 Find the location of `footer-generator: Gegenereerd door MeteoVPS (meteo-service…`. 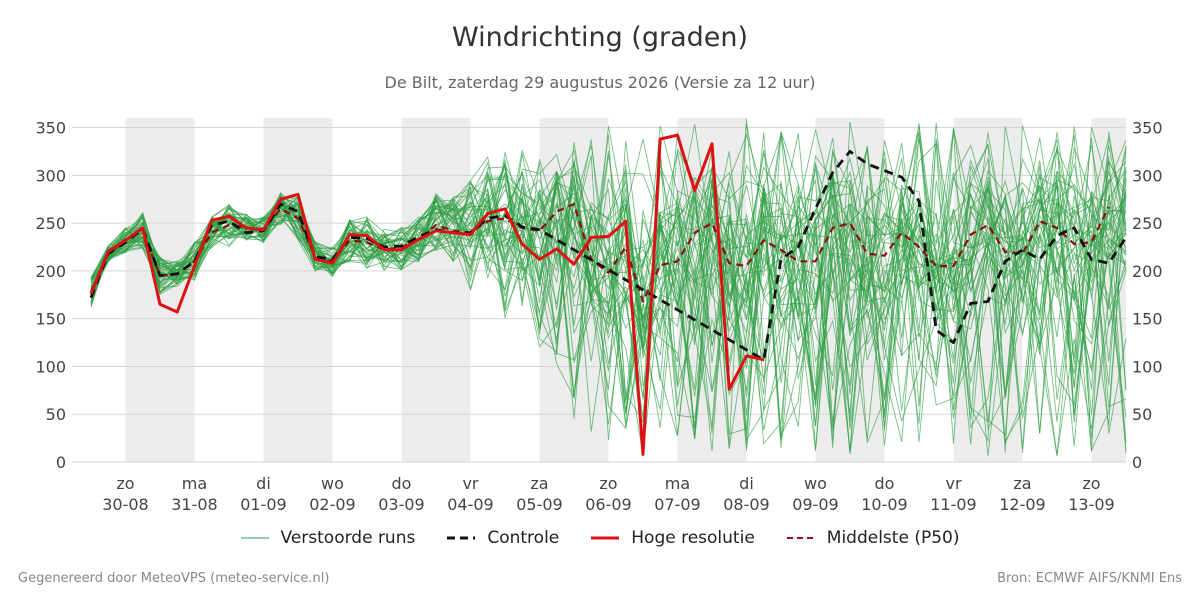

footer-generator: Gegenereerd door MeteoVPS (meteo-service… is located at coordinates (174, 578).